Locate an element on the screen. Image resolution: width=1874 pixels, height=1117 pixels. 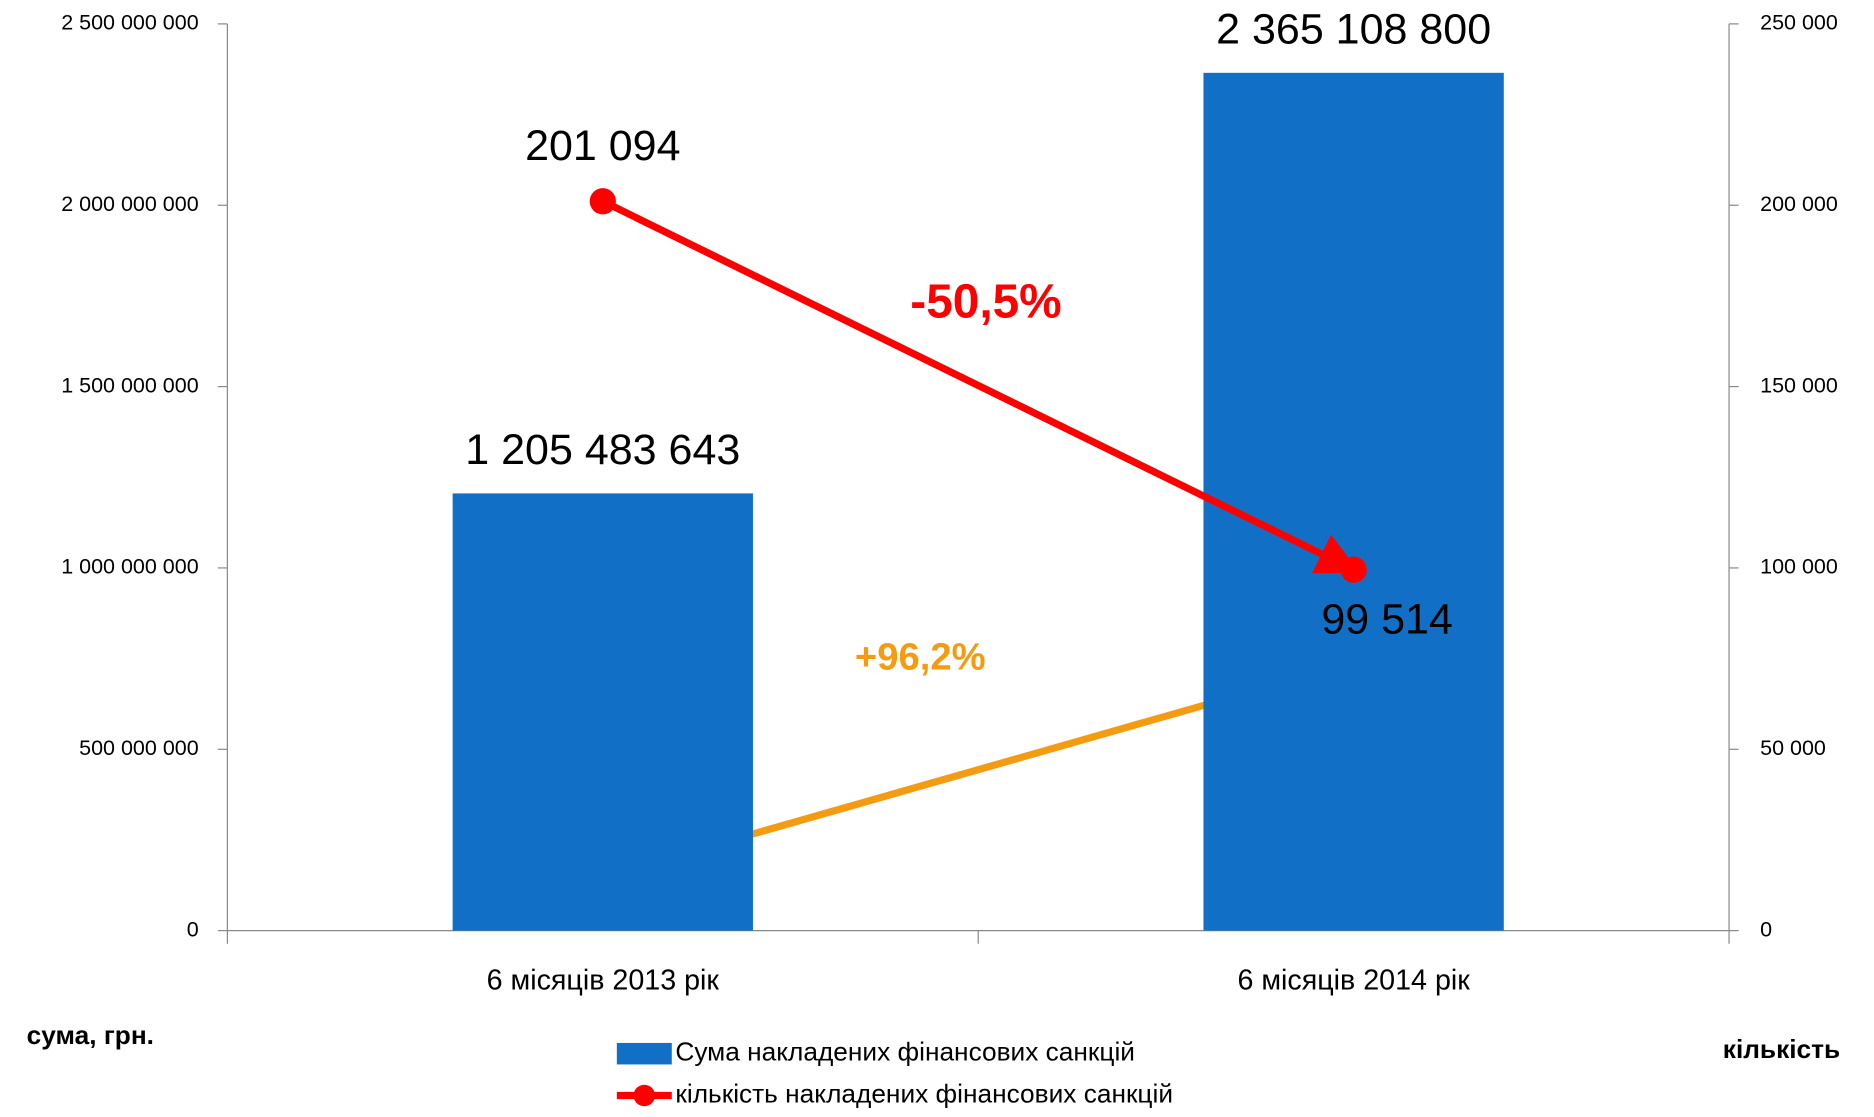
y2-tick-label: 0 is located at coordinates (1766, 929).